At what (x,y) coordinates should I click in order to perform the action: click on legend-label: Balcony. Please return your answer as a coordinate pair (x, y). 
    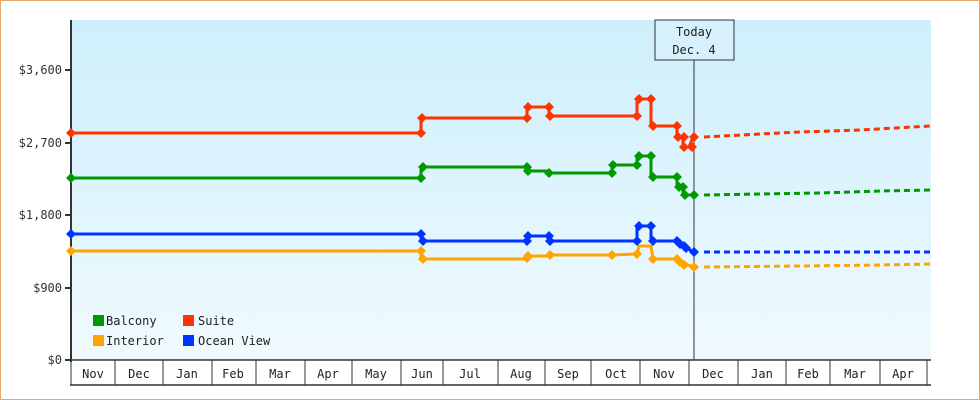
    Looking at the image, I should click on (131, 321).